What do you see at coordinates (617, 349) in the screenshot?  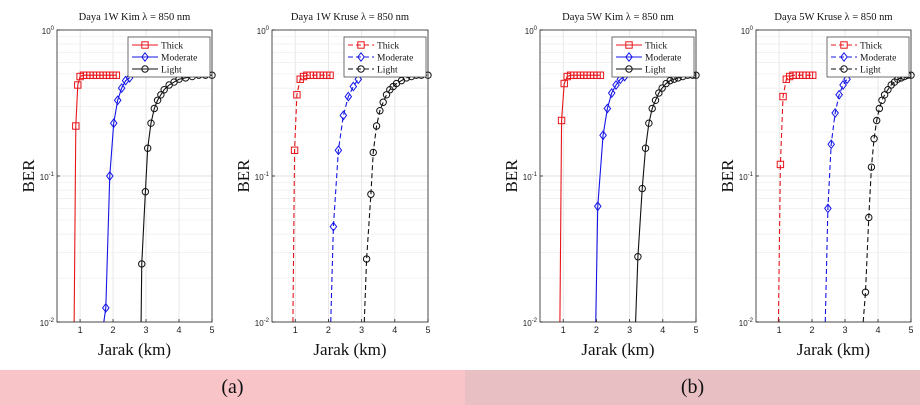 I see `x-axis-label: Jarak (km)` at bounding box center [617, 349].